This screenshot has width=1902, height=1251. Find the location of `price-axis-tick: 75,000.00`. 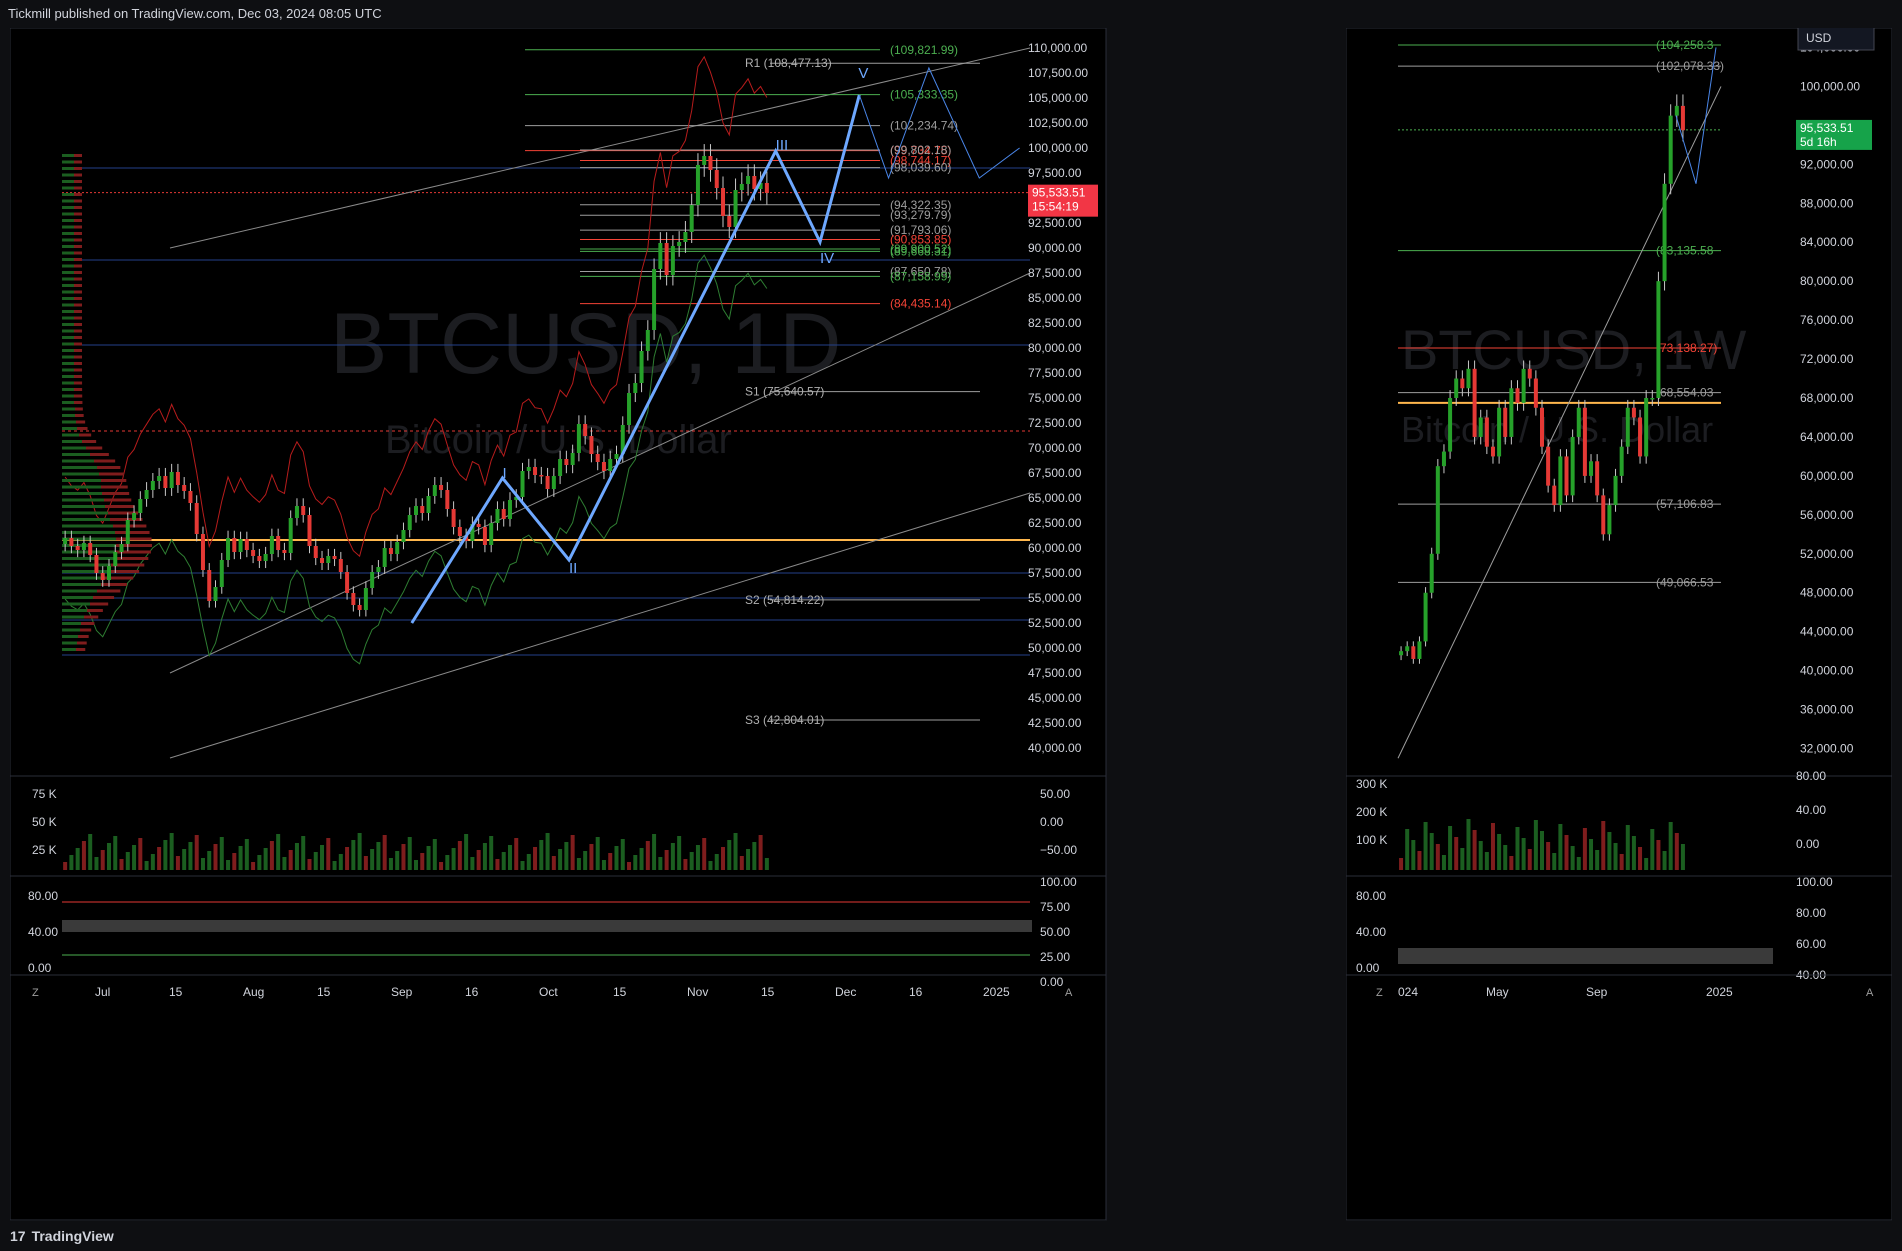

price-axis-tick: 75,000.00 is located at coordinates (1055, 398).